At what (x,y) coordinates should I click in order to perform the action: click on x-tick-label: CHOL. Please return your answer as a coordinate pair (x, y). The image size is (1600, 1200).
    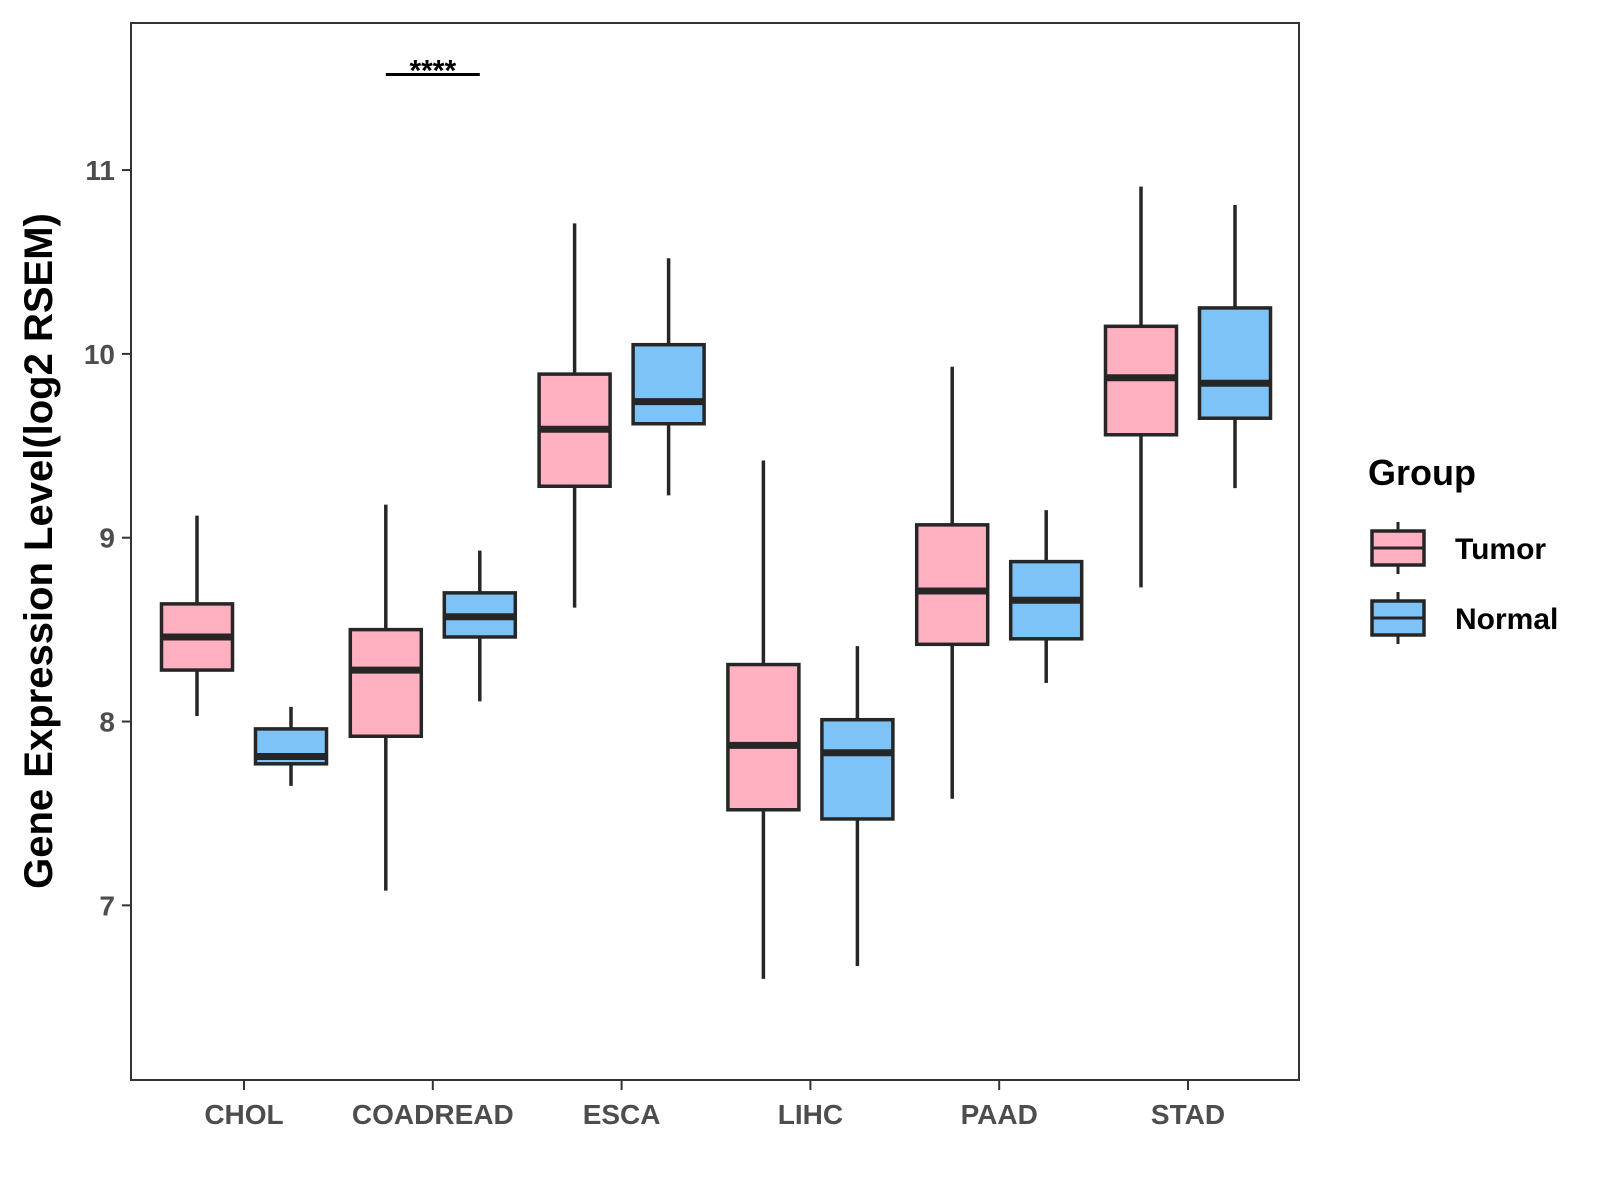
    Looking at the image, I should click on (243, 1114).